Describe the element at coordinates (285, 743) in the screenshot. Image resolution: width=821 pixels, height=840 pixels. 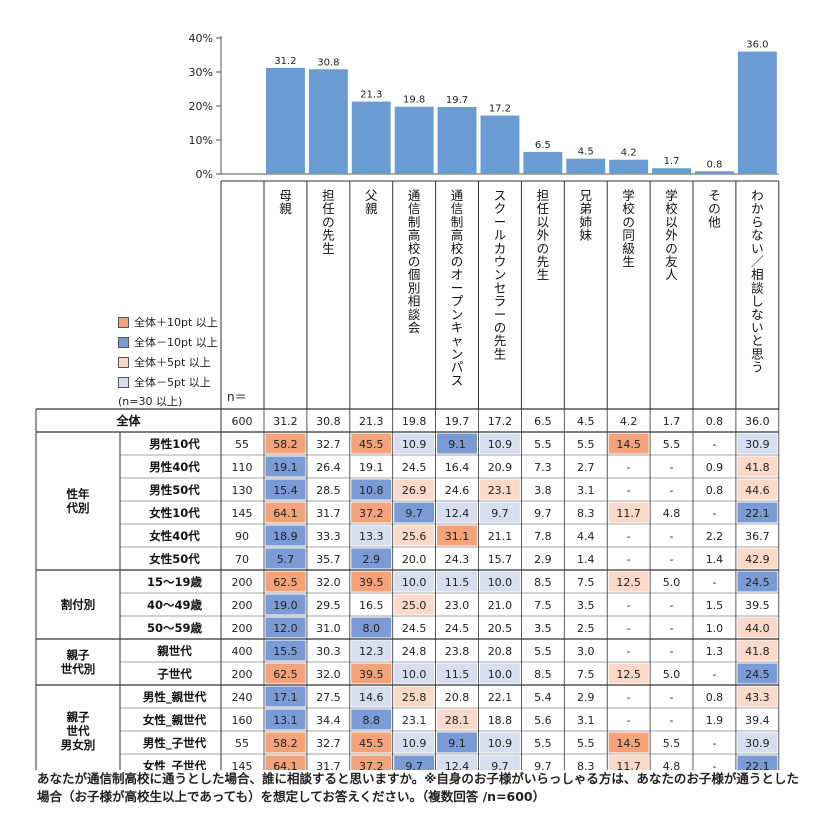
I see `table-cell: 58.2` at that location.